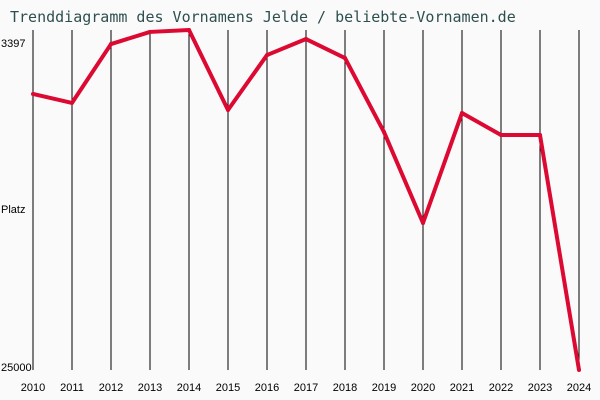 The image size is (600, 400). What do you see at coordinates (384, 132) in the screenshot?
I see `data-point-2019` at bounding box center [384, 132].